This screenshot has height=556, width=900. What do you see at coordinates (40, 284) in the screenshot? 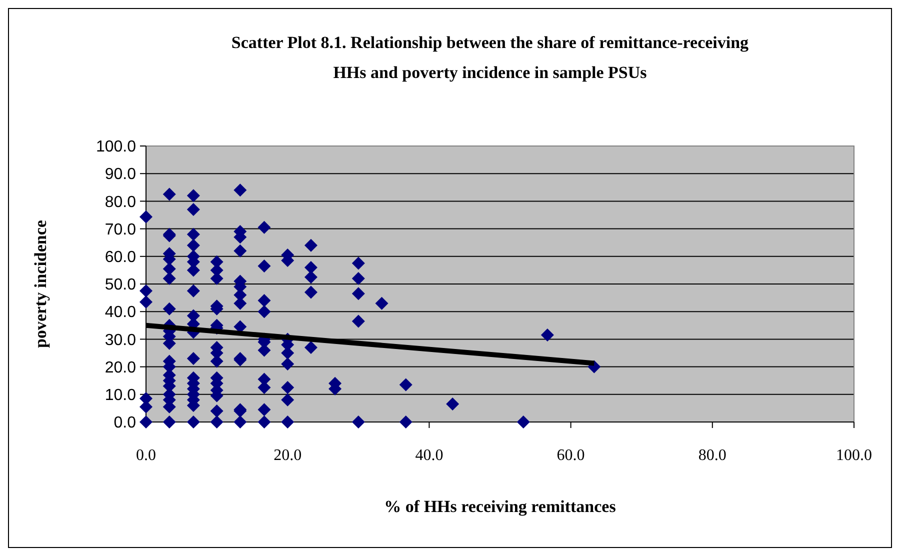
I see `y-axis-title: poverty incidence` at bounding box center [40, 284].